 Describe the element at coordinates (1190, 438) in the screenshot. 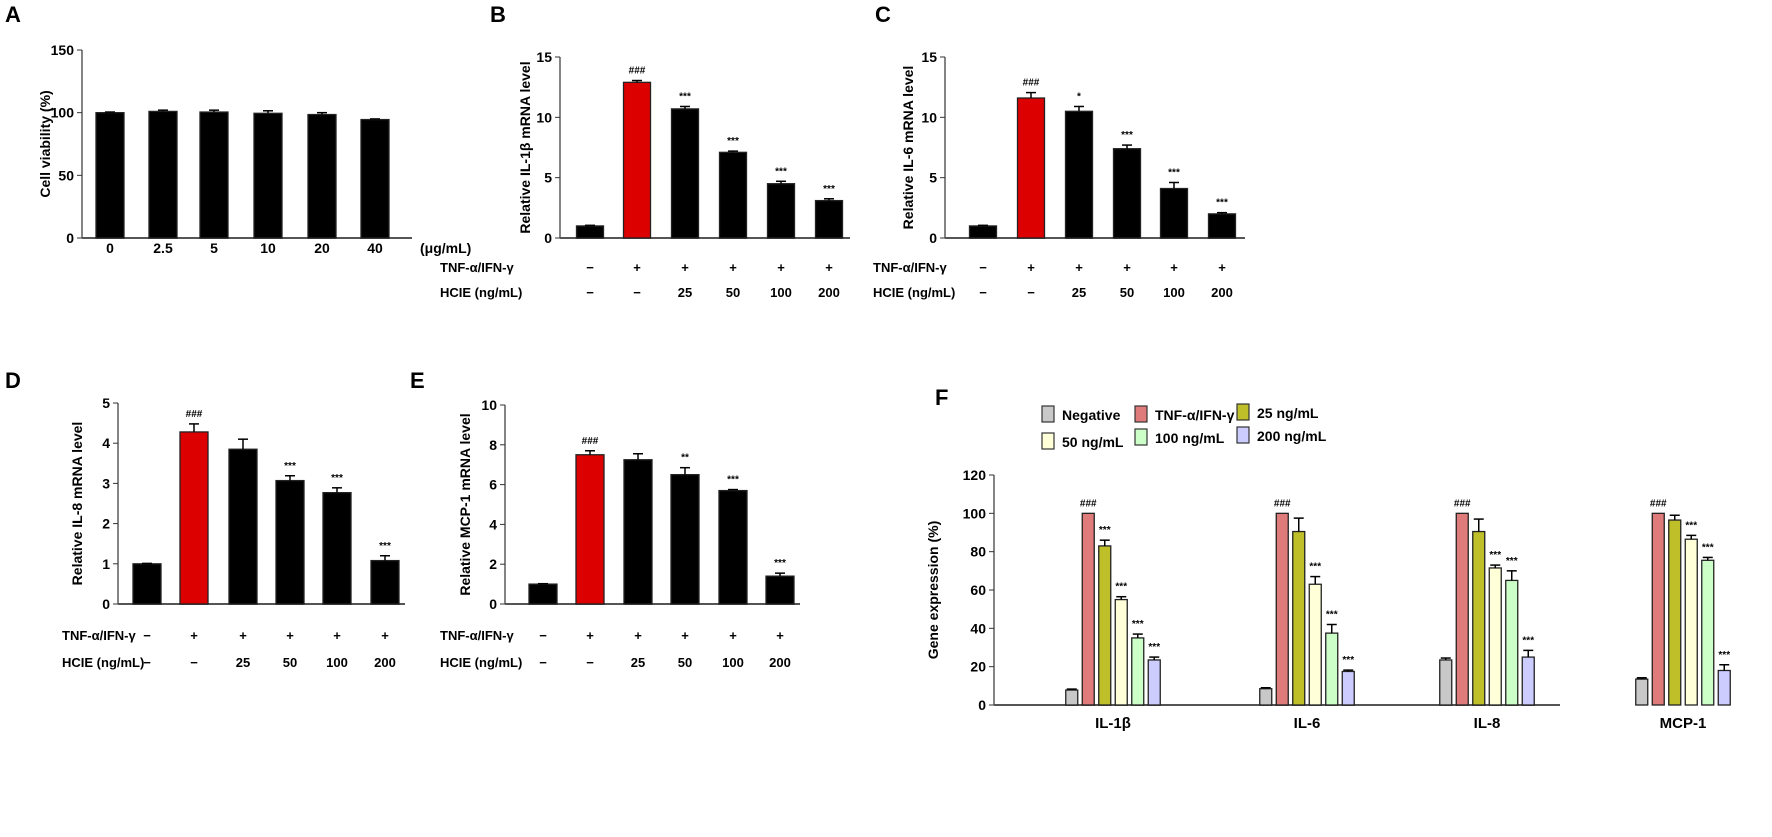

I see `legend-label: 100 ng/mL` at that location.